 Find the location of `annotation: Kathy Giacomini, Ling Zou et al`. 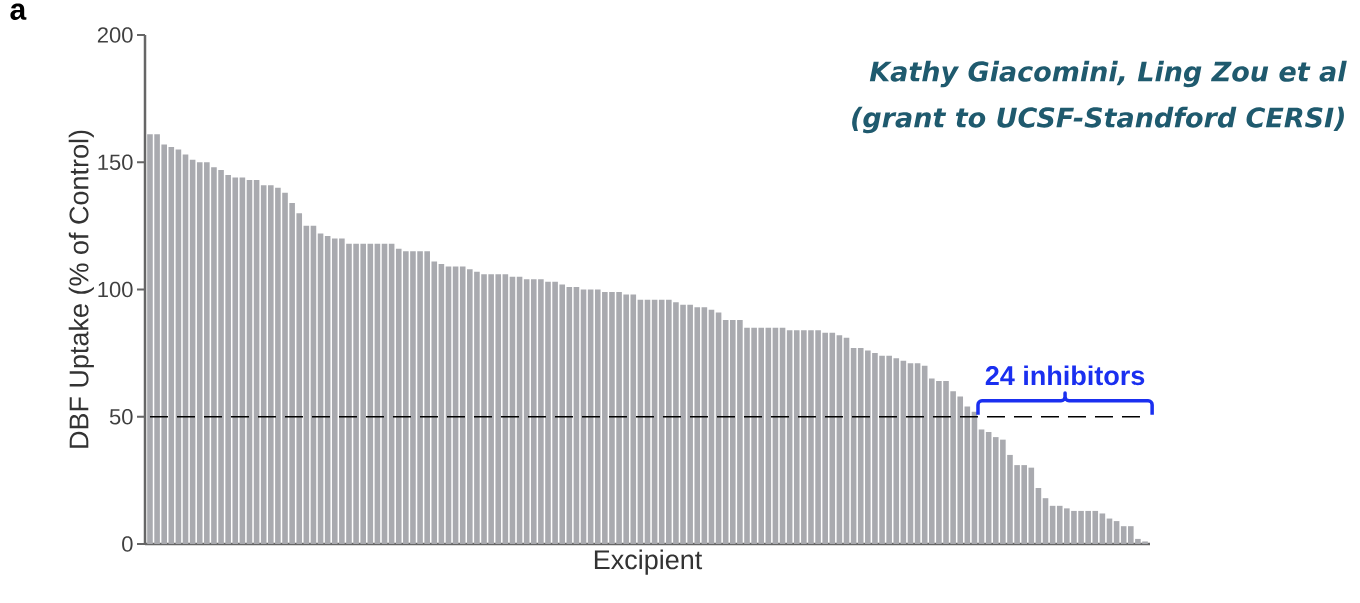

annotation: Kathy Giacomini, Ling Zou et al is located at coordinates (1108, 74).